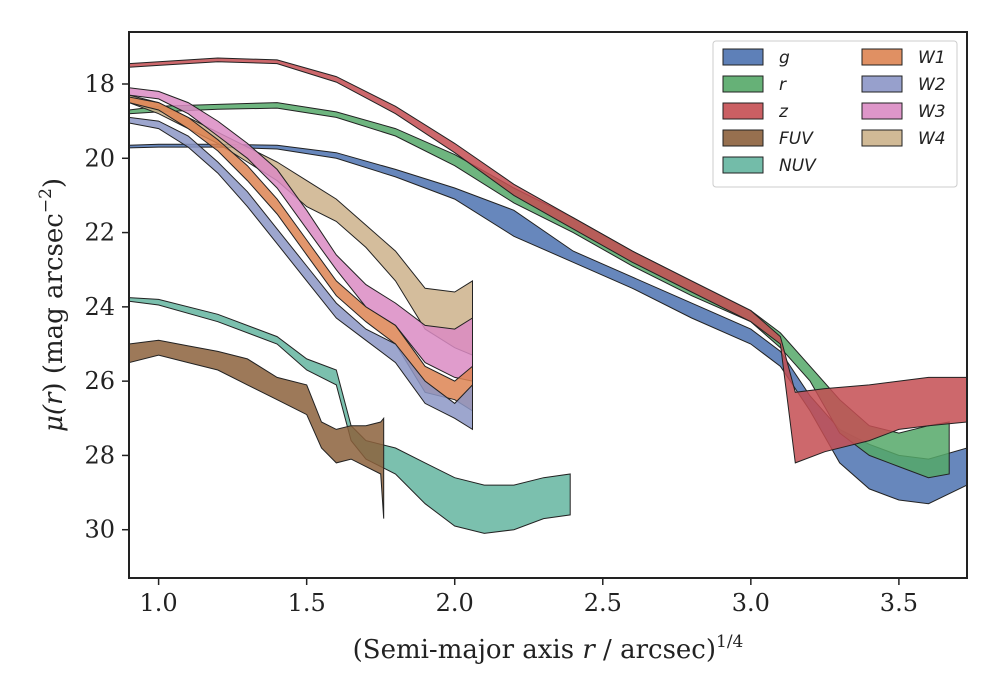 Image resolution: width=1000 pixels, height=700 pixels. Describe the element at coordinates (783, 85) in the screenshot. I see `legend-label-r: r` at that location.